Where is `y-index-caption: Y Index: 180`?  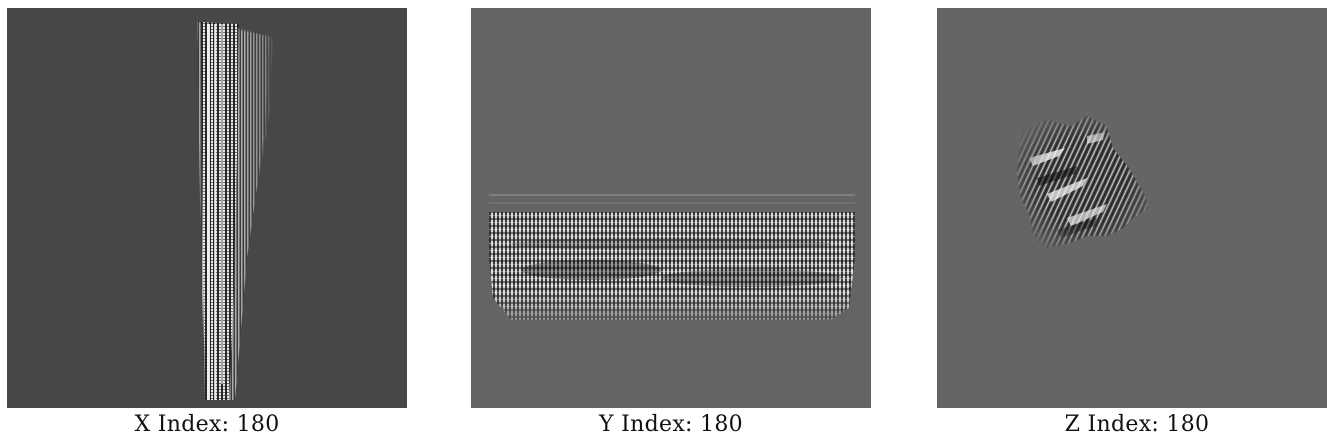 y-index-caption: Y Index: 180 is located at coordinates (671, 424).